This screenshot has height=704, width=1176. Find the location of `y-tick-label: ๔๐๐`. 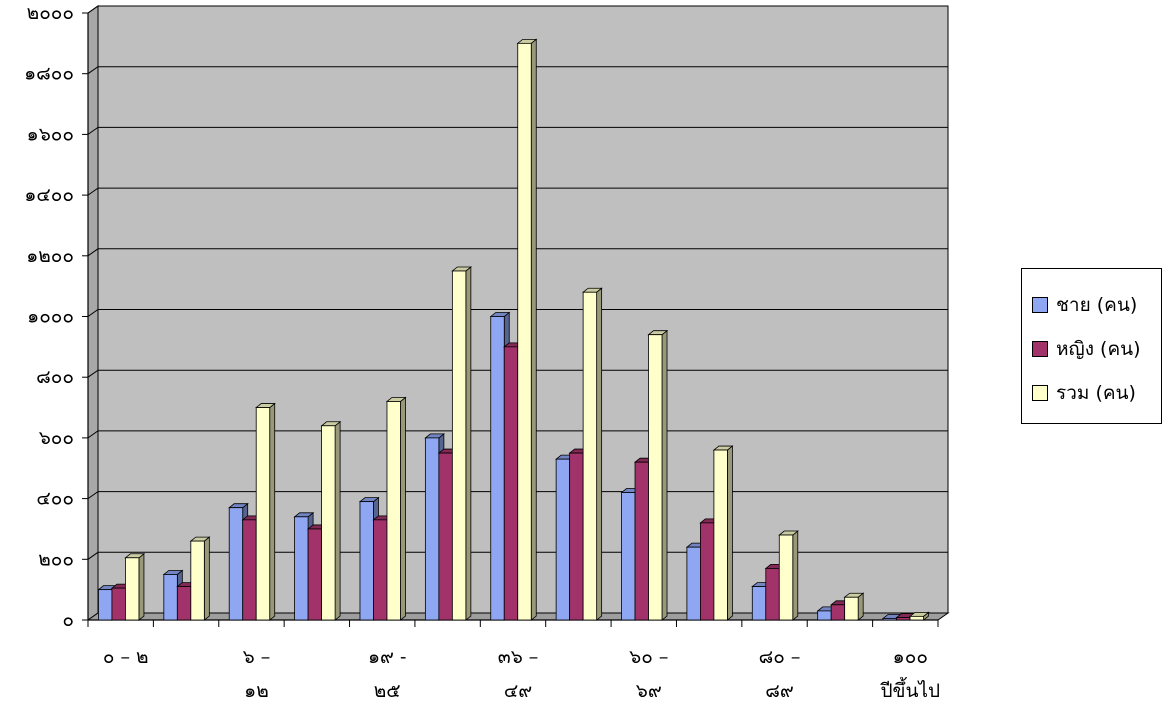

y-tick-label: ๔๐๐ is located at coordinates (55, 499).